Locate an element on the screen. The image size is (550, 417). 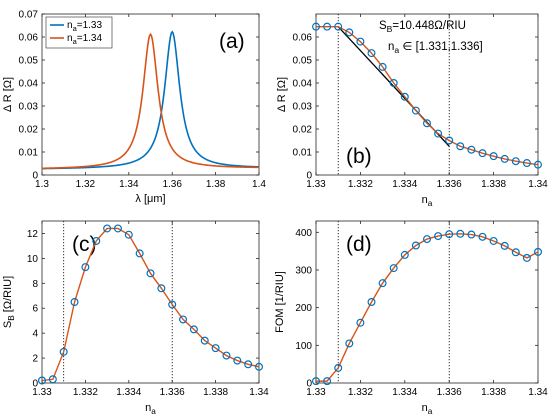
y-axis-label-main: S is located at coordinates (8, 324).